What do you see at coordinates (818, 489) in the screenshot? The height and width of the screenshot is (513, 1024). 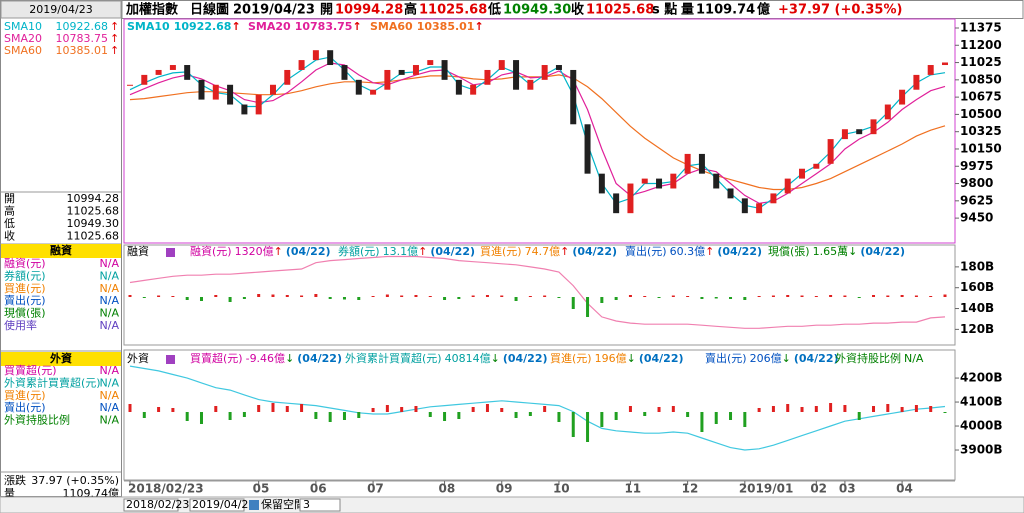 I see `x-tick-label: 02` at bounding box center [818, 489].